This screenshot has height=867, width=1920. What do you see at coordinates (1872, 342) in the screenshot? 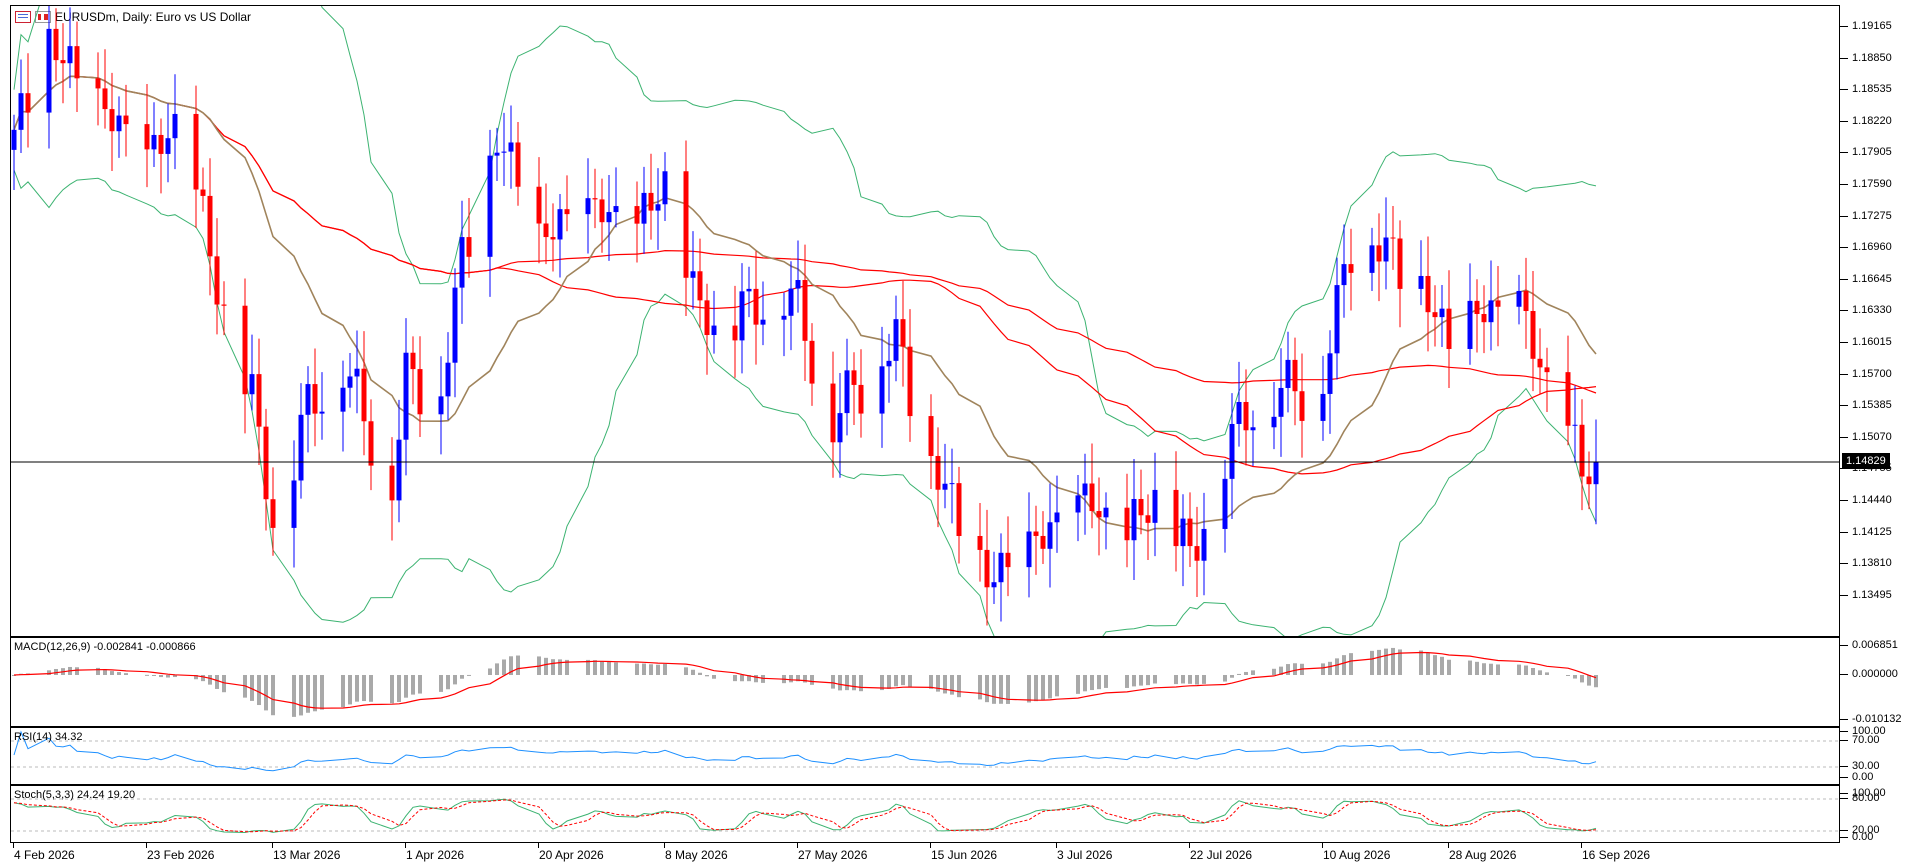
I see `price-tick-label: 1.16015` at bounding box center [1872, 342].